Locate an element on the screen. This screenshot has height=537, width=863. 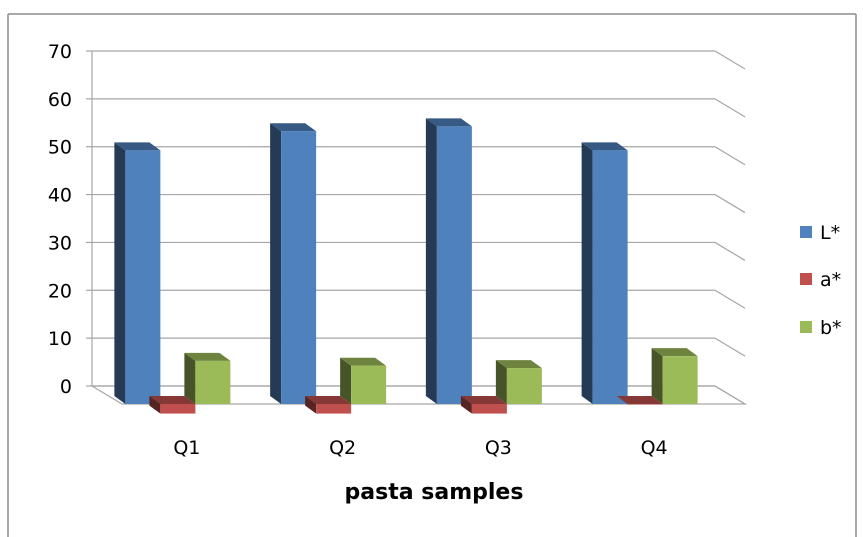
x-tick-label: Q2 is located at coordinates (342, 448).